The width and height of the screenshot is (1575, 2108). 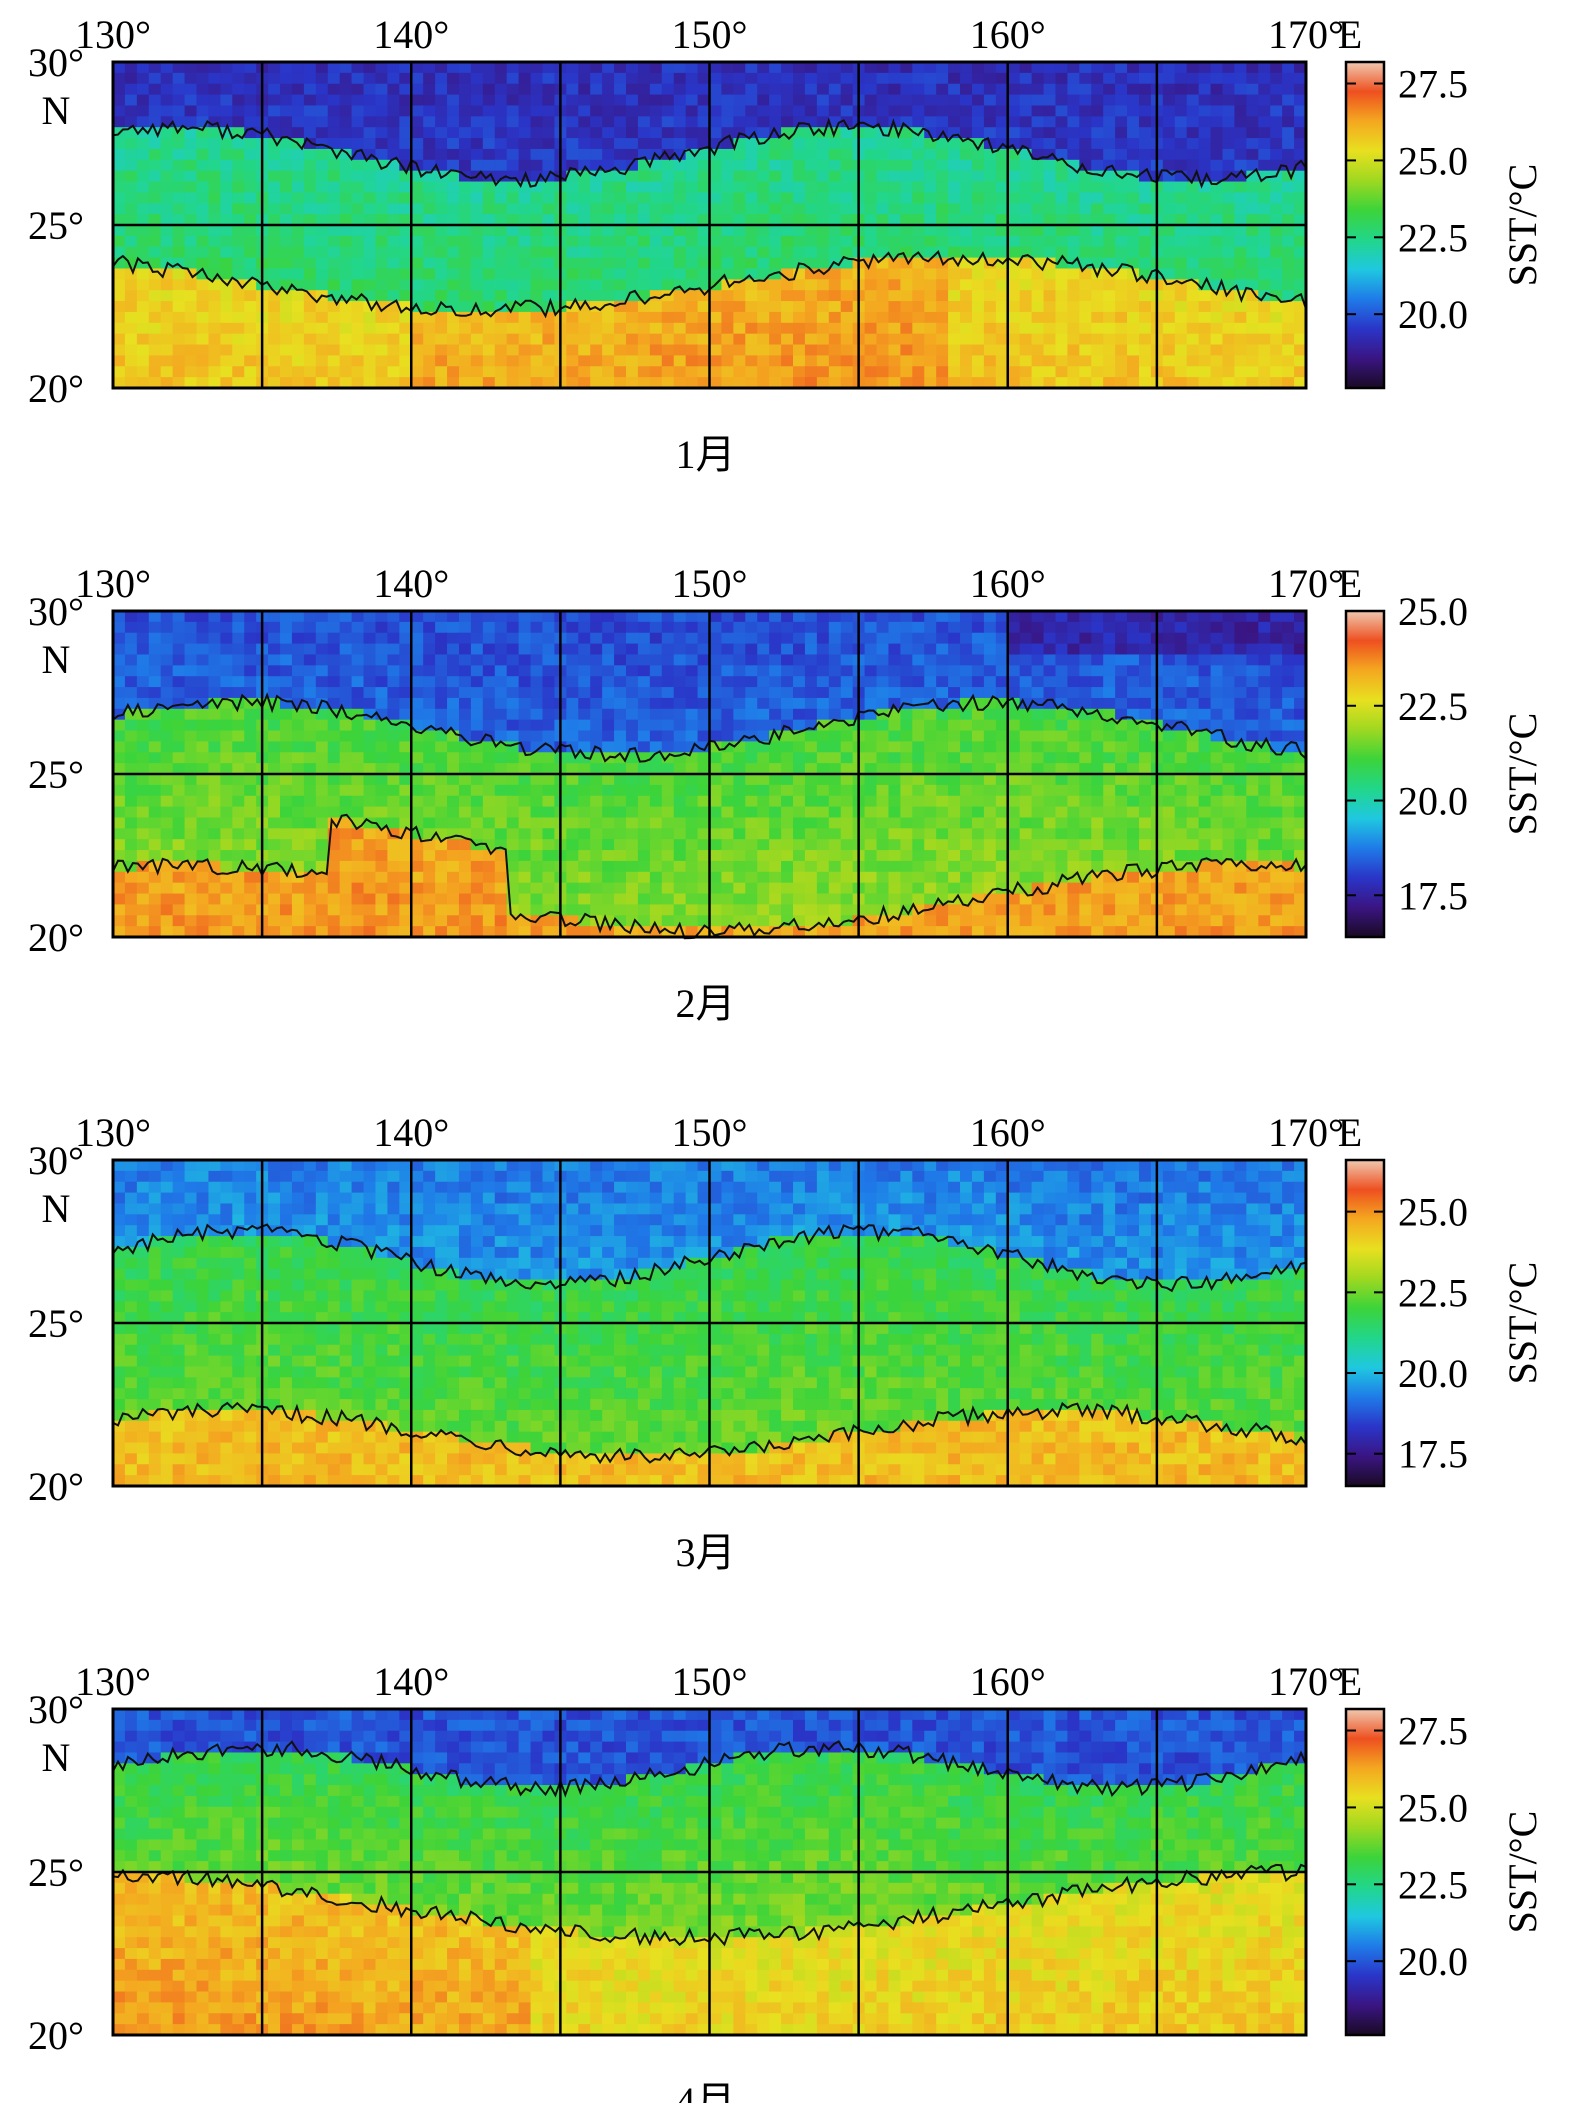 What do you see at coordinates (706, 2091) in the screenshot?
I see `panel-caption: 4月` at bounding box center [706, 2091].